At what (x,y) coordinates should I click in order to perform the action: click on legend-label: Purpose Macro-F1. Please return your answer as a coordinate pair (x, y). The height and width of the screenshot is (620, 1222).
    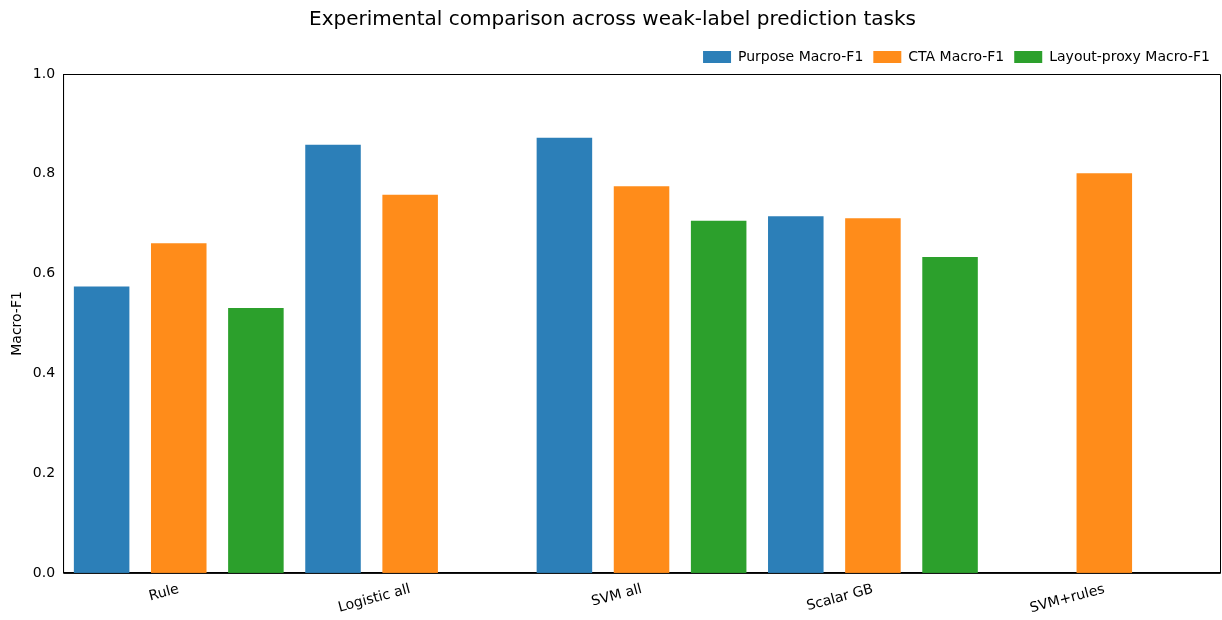
    Looking at the image, I should click on (801, 55).